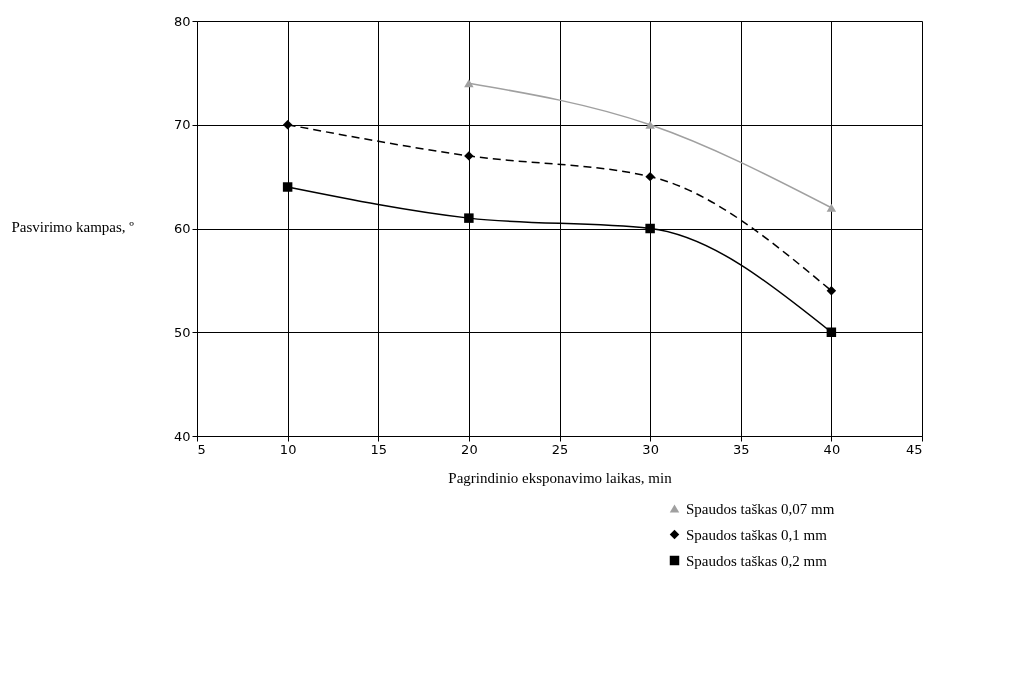 The height and width of the screenshot is (700, 1009). What do you see at coordinates (182, 332) in the screenshot?
I see `y-tick-label: 50` at bounding box center [182, 332].